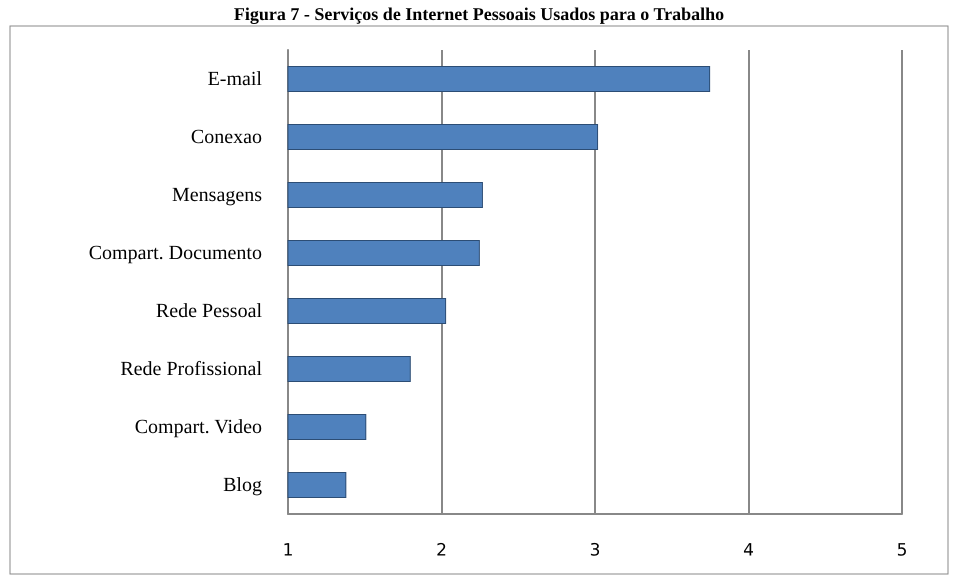 Image resolution: width=958 pixels, height=576 pixels. Describe the element at coordinates (198, 427) in the screenshot. I see `y-tick-label: Compart. Video` at that location.